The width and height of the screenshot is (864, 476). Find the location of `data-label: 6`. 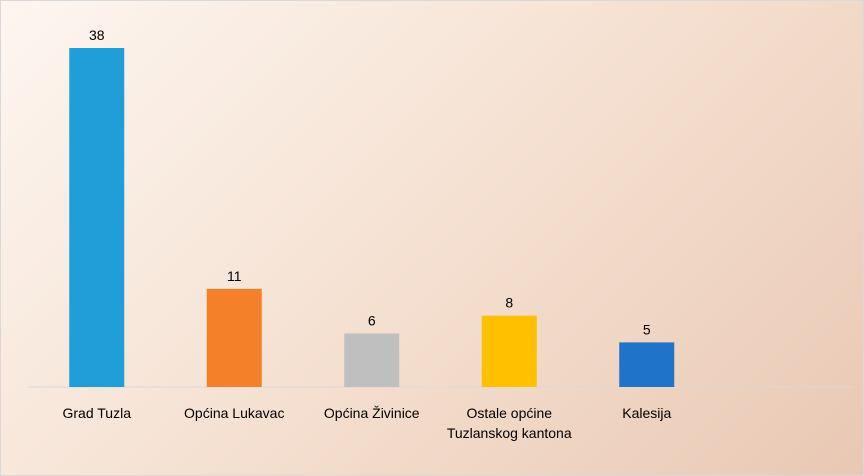

data-label: 6 is located at coordinates (372, 320).